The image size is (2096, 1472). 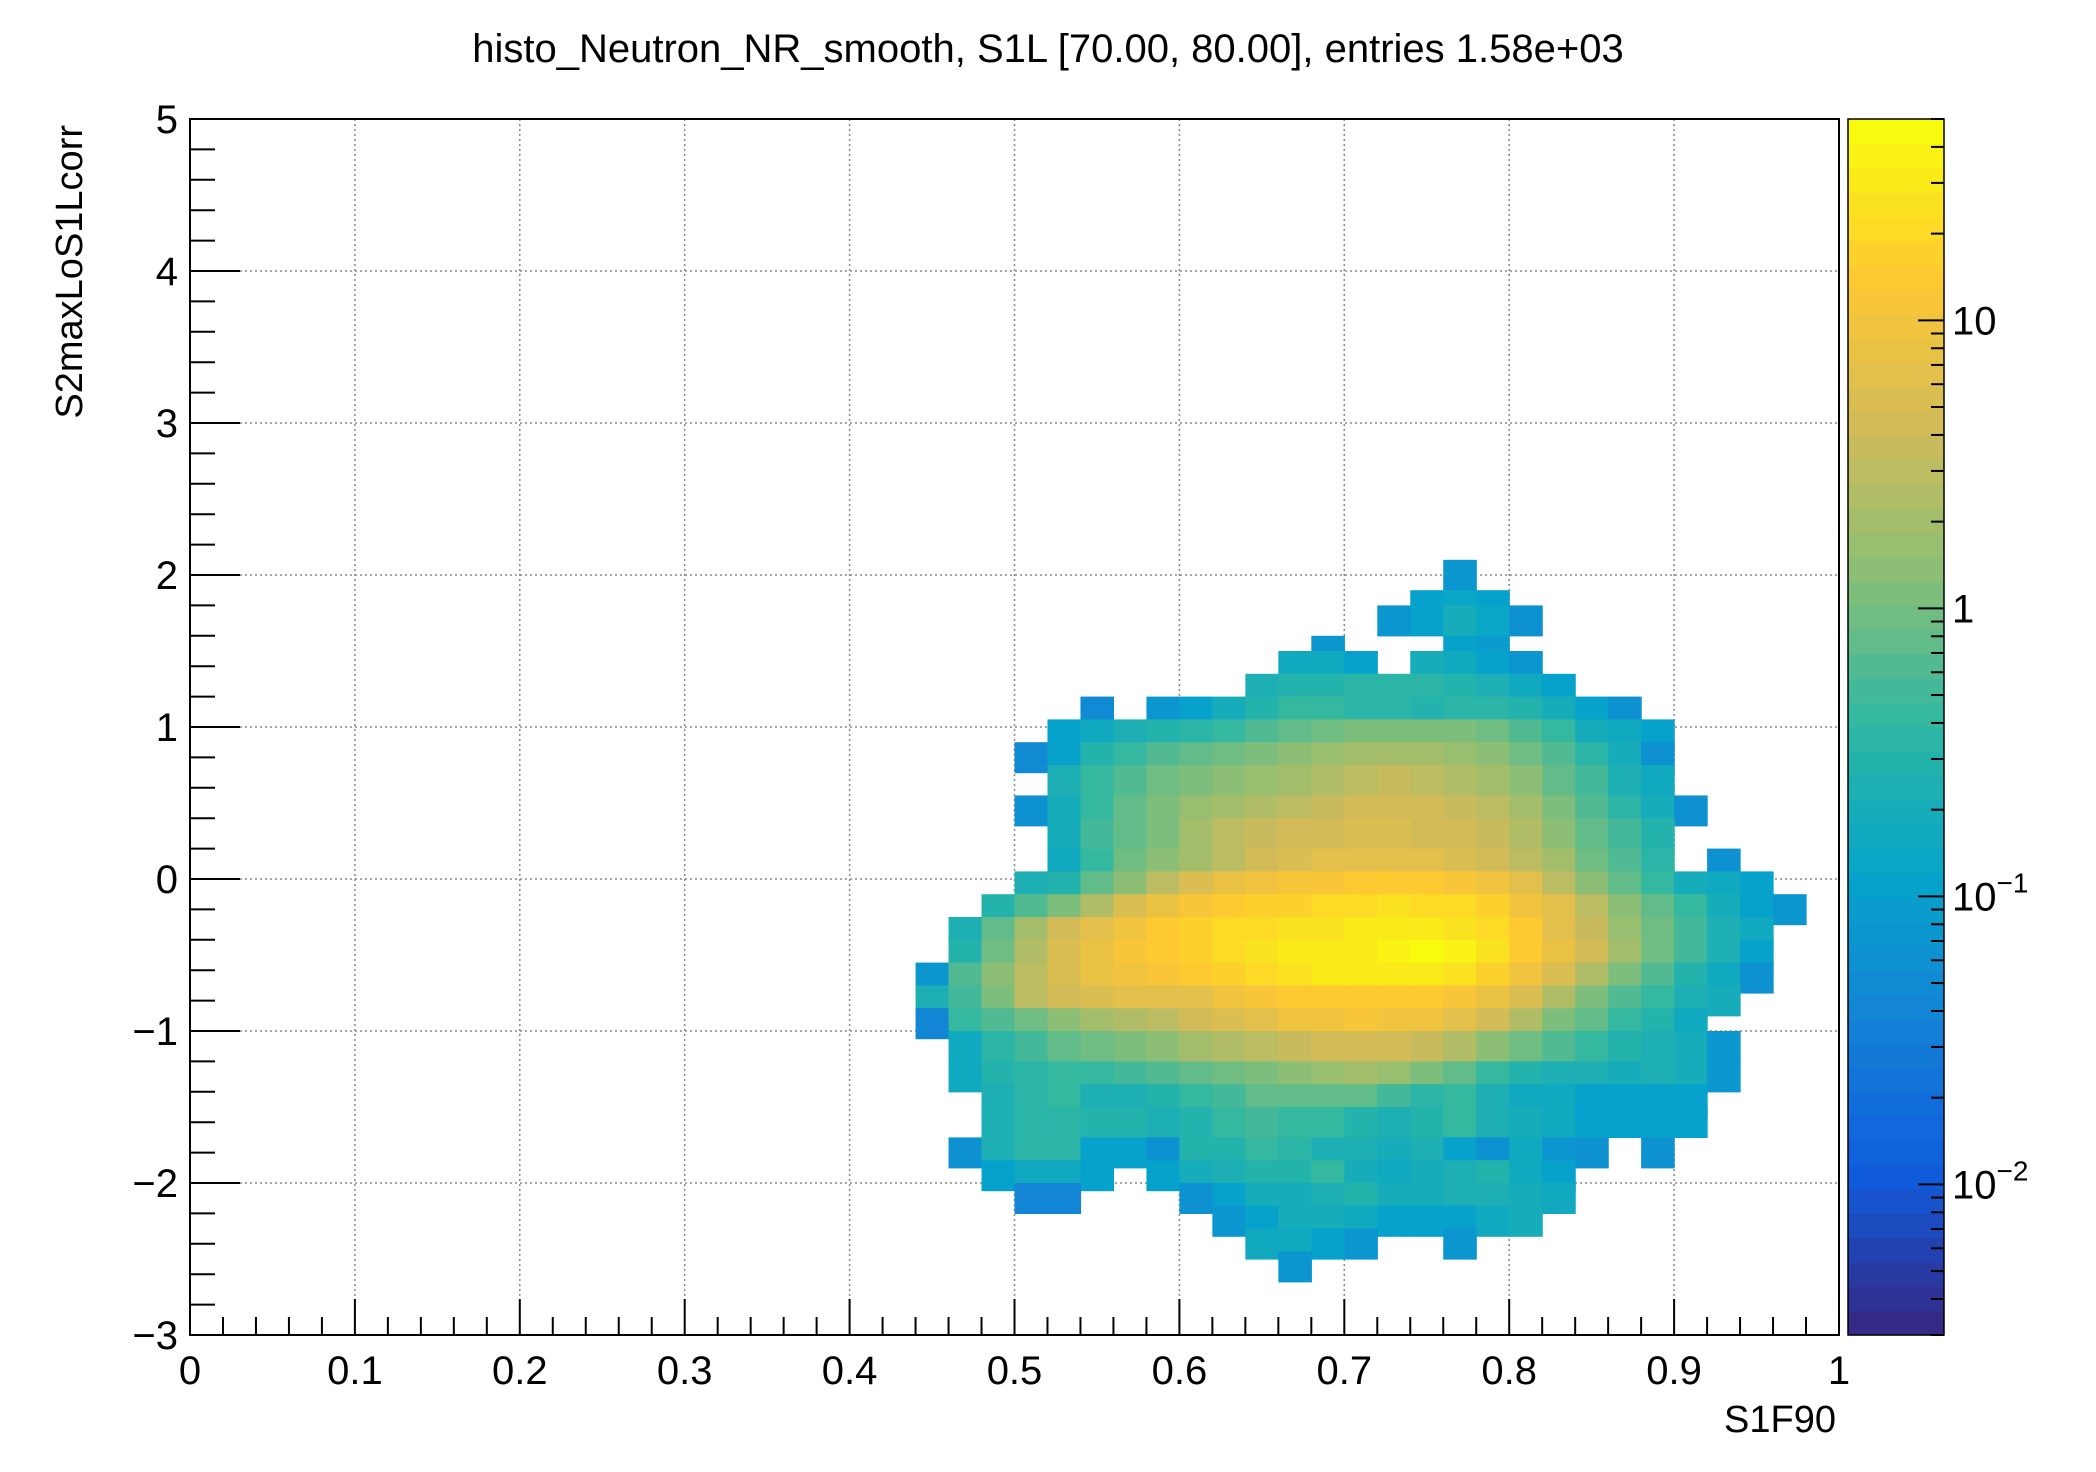 What do you see at coordinates (1509, 1371) in the screenshot?
I see `x-tick-label: 0.8` at bounding box center [1509, 1371].